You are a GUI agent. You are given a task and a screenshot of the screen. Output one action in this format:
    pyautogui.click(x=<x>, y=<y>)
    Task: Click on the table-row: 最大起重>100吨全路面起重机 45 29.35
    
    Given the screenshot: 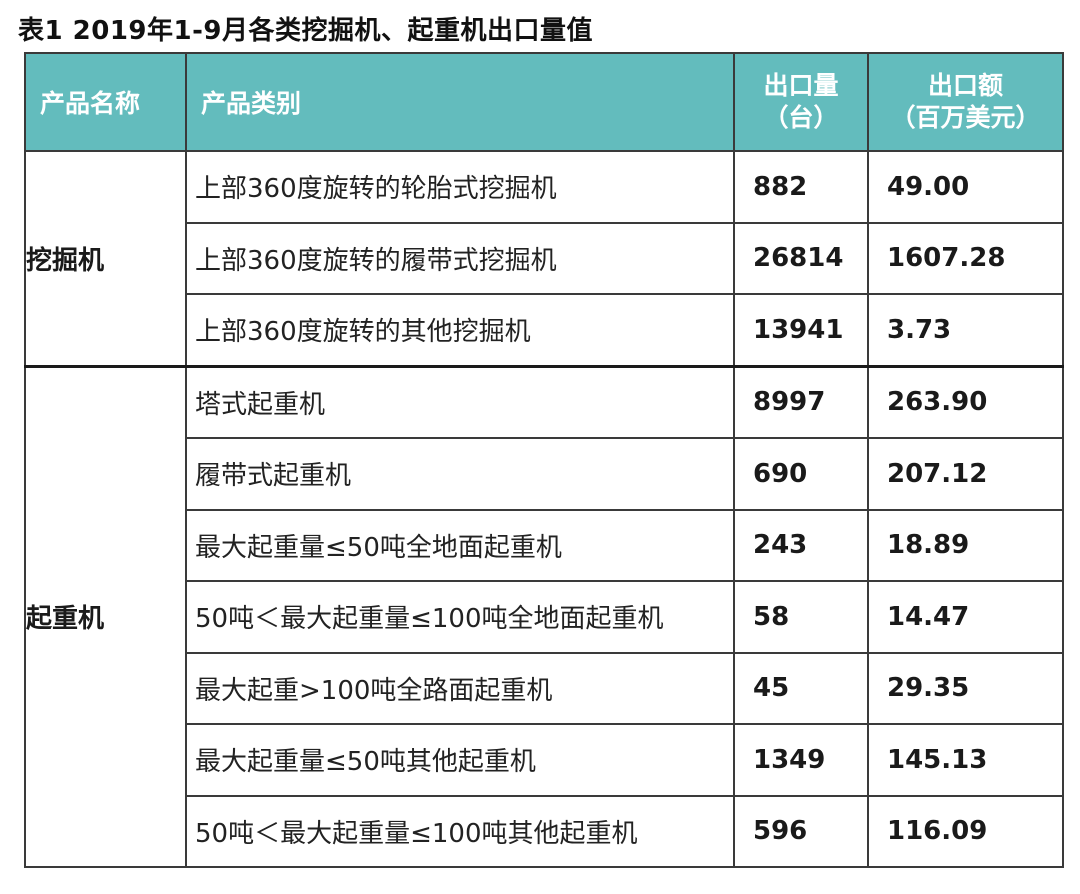 What is the action you would take?
    pyautogui.click(x=544, y=688)
    